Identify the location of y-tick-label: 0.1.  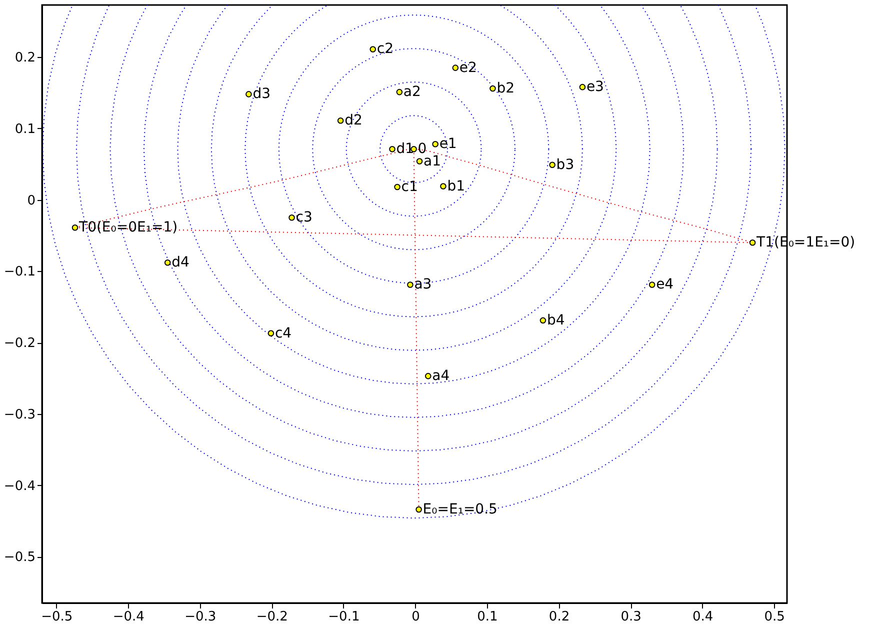
(25, 129).